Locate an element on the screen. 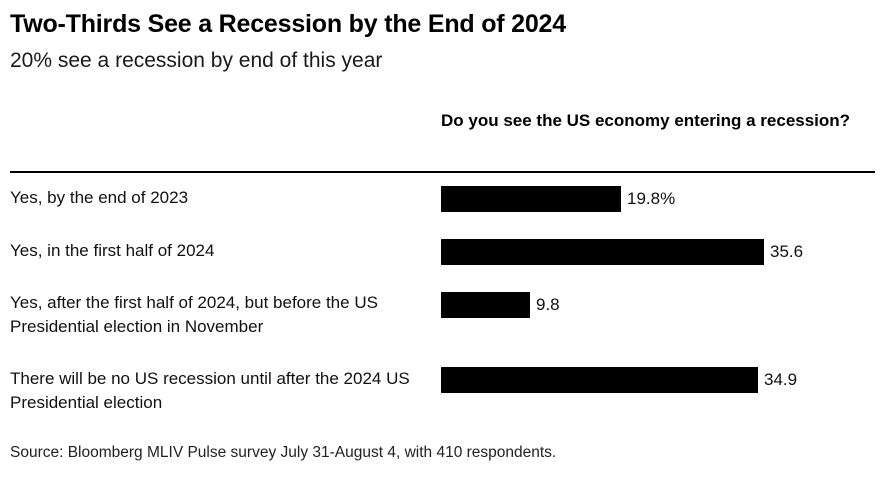  bar-value-label: 19.8% is located at coordinates (651, 198).